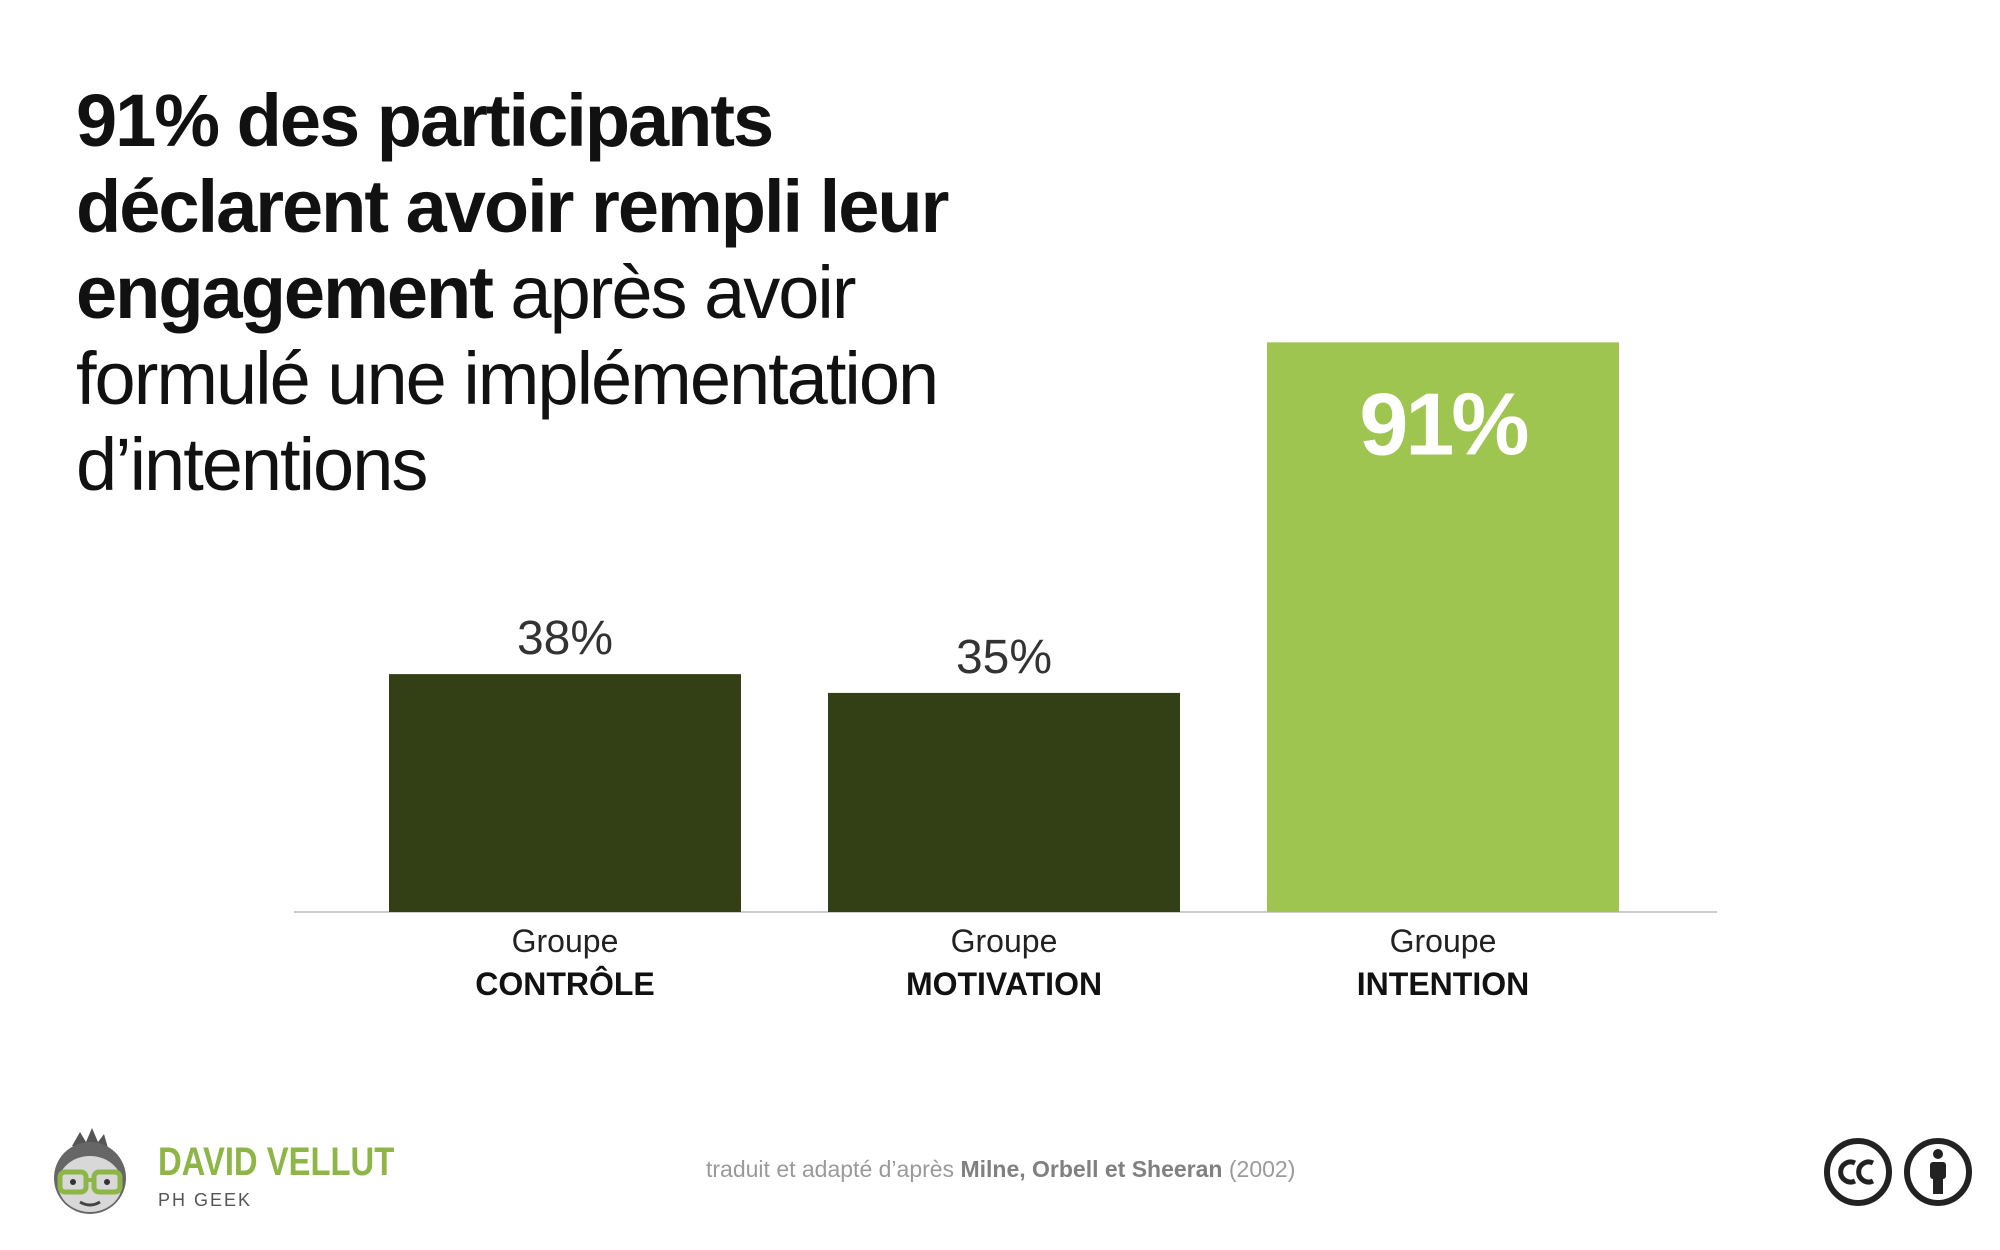  What do you see at coordinates (1443, 941) in the screenshot?
I see `category-label-3-line-1: Groupe` at bounding box center [1443, 941].